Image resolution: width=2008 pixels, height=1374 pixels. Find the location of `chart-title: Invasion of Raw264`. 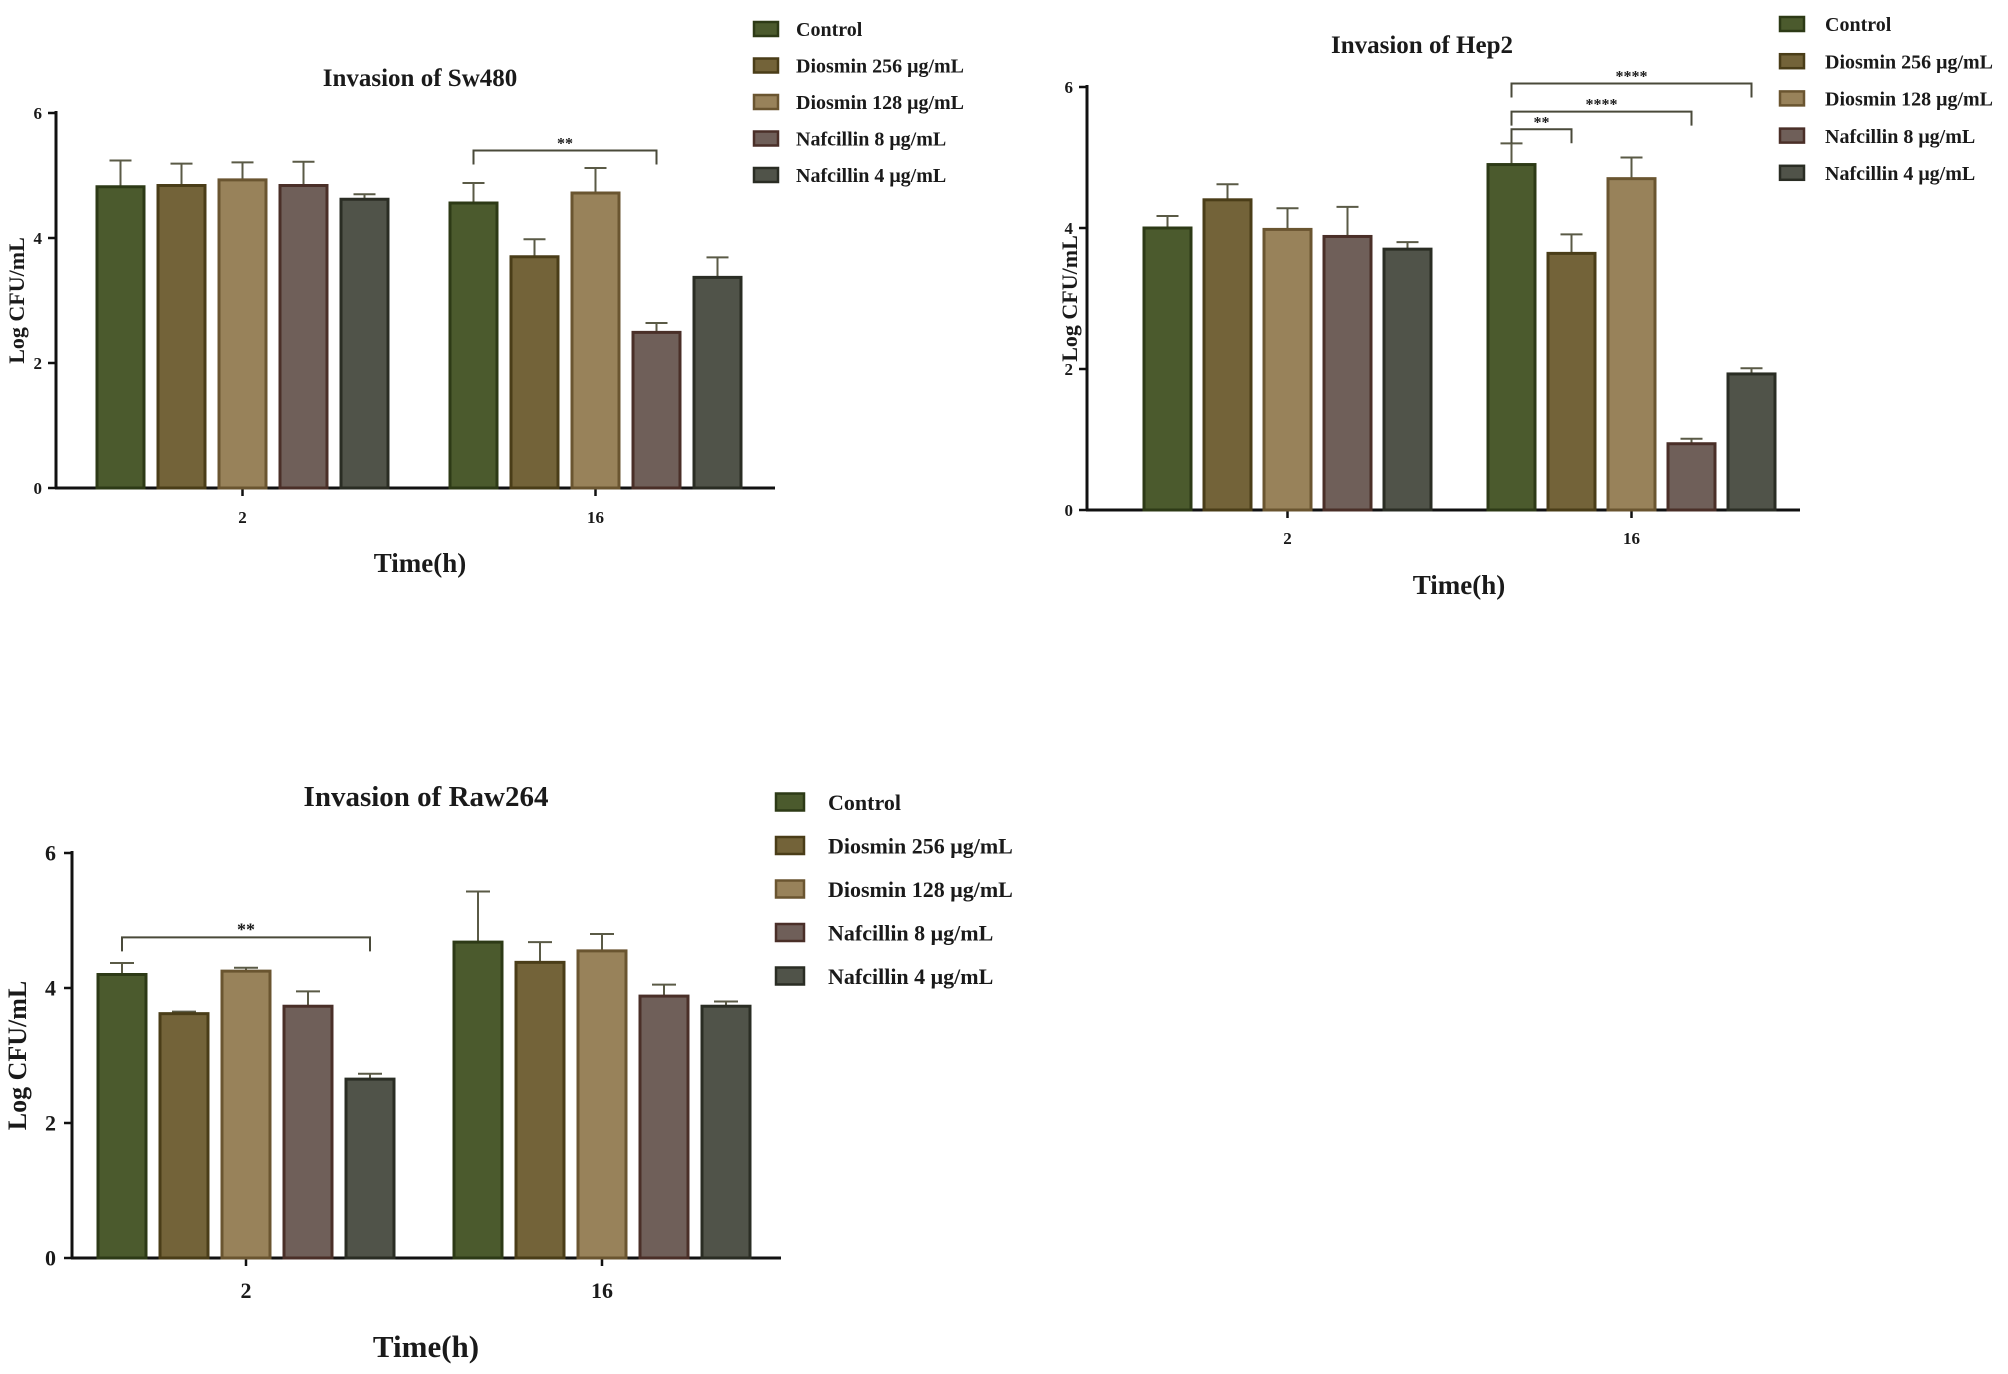

chart-title: Invasion of Raw264 is located at coordinates (426, 797).